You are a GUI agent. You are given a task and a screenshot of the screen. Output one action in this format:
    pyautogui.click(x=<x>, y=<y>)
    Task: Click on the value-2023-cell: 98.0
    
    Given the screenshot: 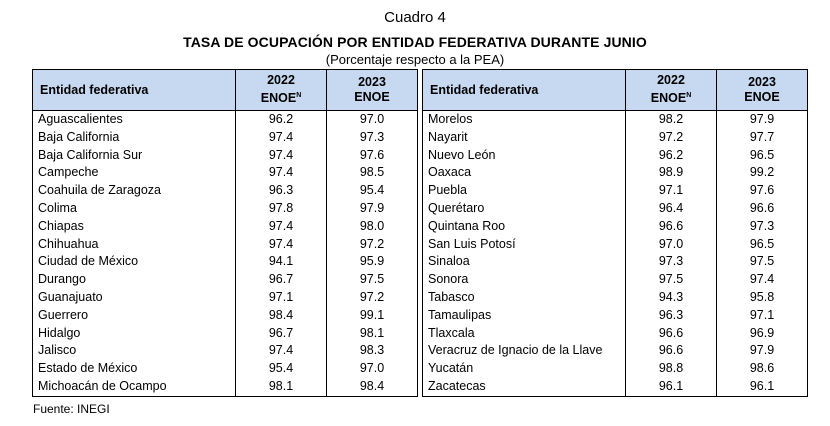 What is the action you would take?
    pyautogui.click(x=372, y=226)
    